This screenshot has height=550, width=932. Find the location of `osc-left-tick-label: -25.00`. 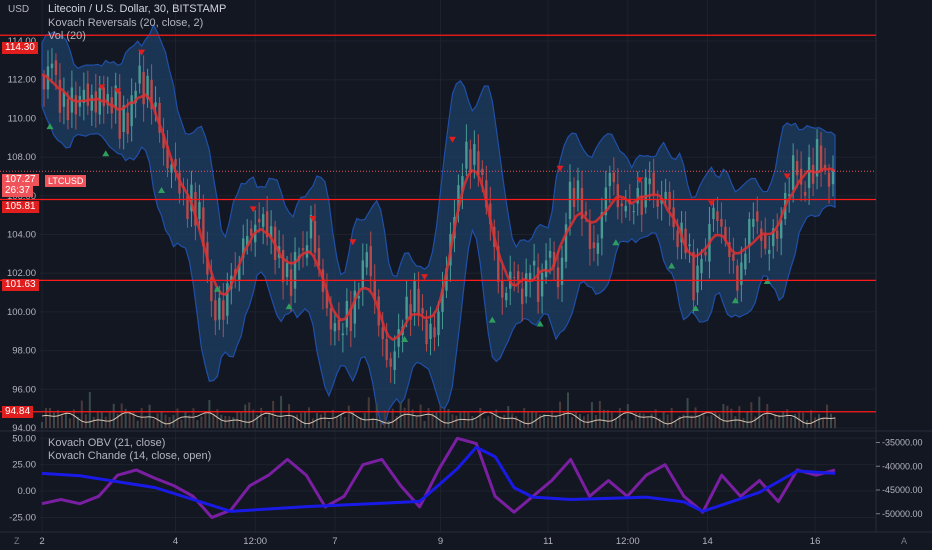

osc-left-tick-label: -25.00 is located at coordinates (22, 517).